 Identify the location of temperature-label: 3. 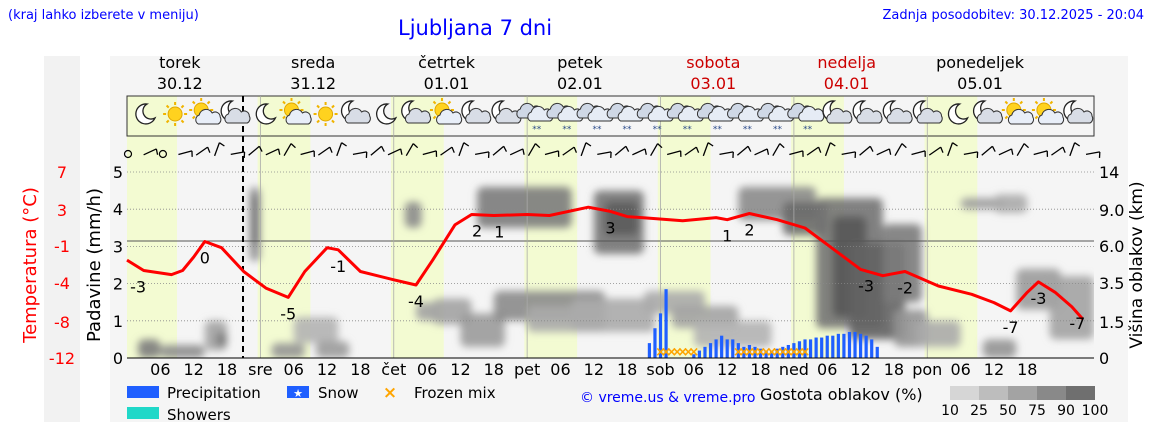
(610, 227).